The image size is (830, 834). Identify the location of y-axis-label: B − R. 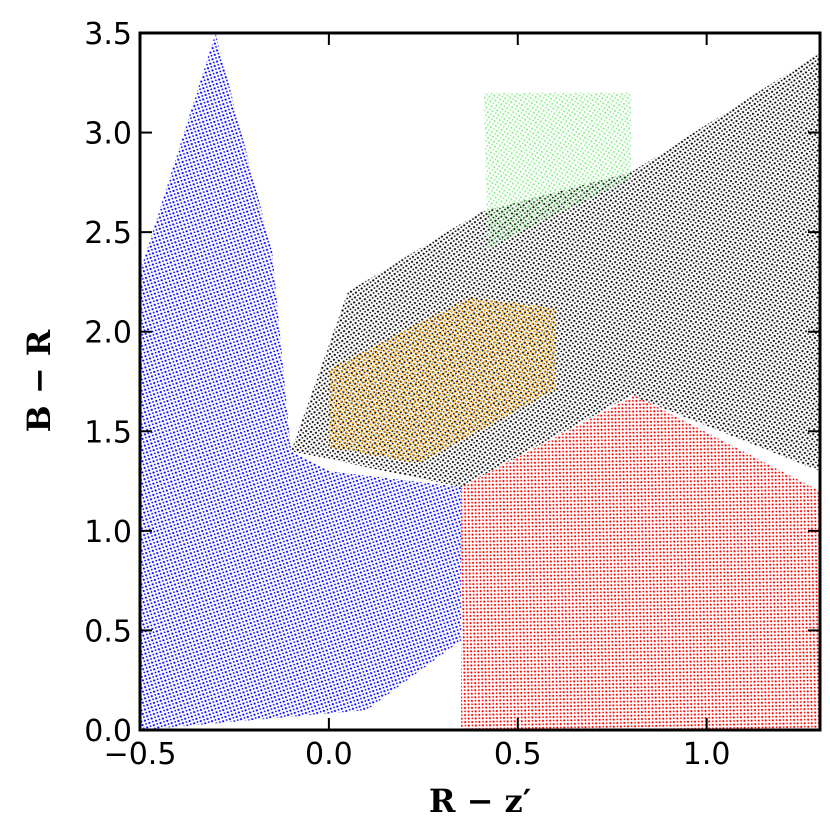
(39, 380).